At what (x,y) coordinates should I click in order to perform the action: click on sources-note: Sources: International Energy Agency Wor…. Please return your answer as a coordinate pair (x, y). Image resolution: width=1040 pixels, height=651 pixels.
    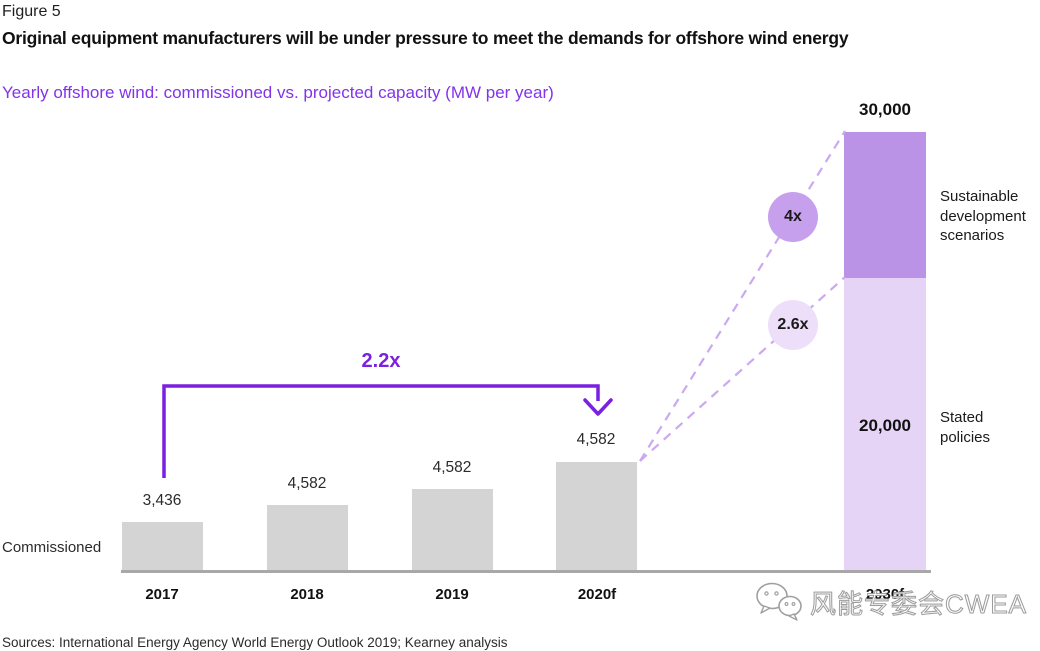
    Looking at the image, I should click on (255, 642).